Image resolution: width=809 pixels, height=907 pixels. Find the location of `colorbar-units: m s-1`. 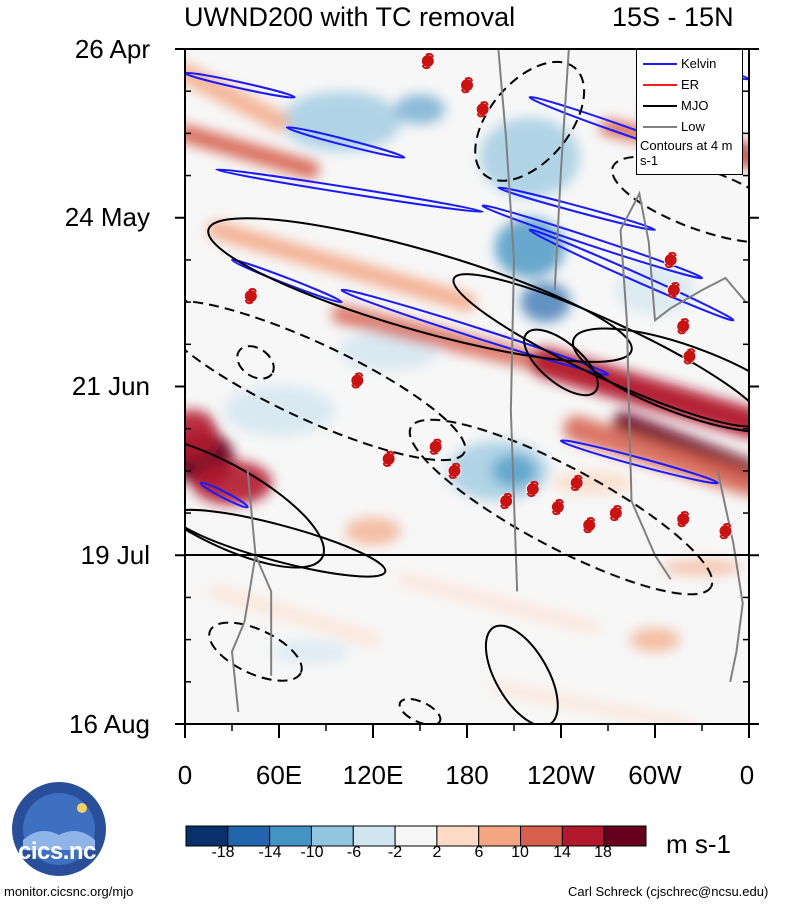

colorbar-units: m s-1 is located at coordinates (698, 844).